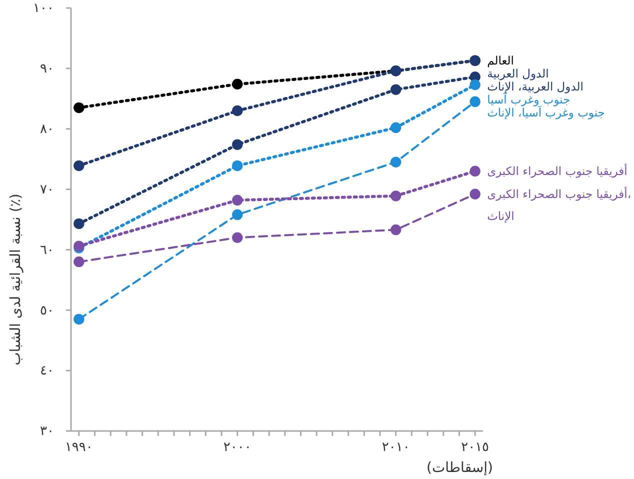 The height and width of the screenshot is (479, 634). Describe the element at coordinates (459, 468) in the screenshot. I see `x-axis-title: (إسقاطات)` at that location.